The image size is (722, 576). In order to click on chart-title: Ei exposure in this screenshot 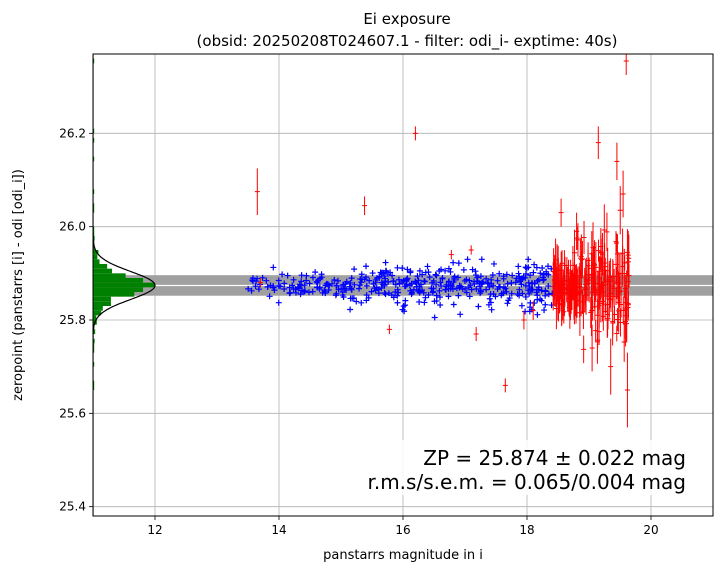, I will do `click(406, 19)`.